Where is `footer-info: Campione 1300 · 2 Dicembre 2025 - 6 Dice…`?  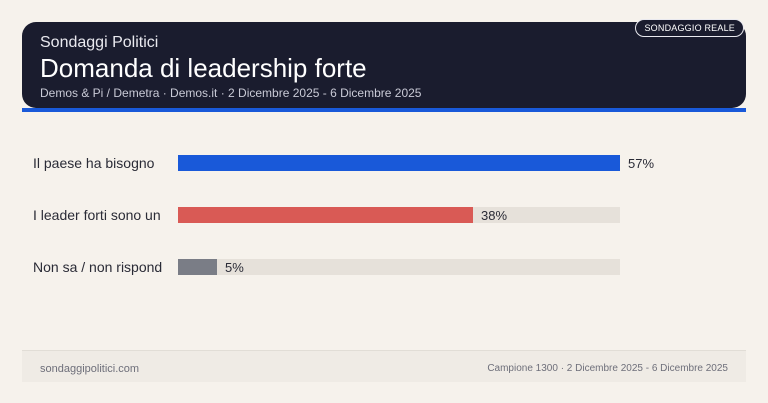 footer-info: Campione 1300 · 2 Dicembre 2025 - 6 Dice… is located at coordinates (607, 368).